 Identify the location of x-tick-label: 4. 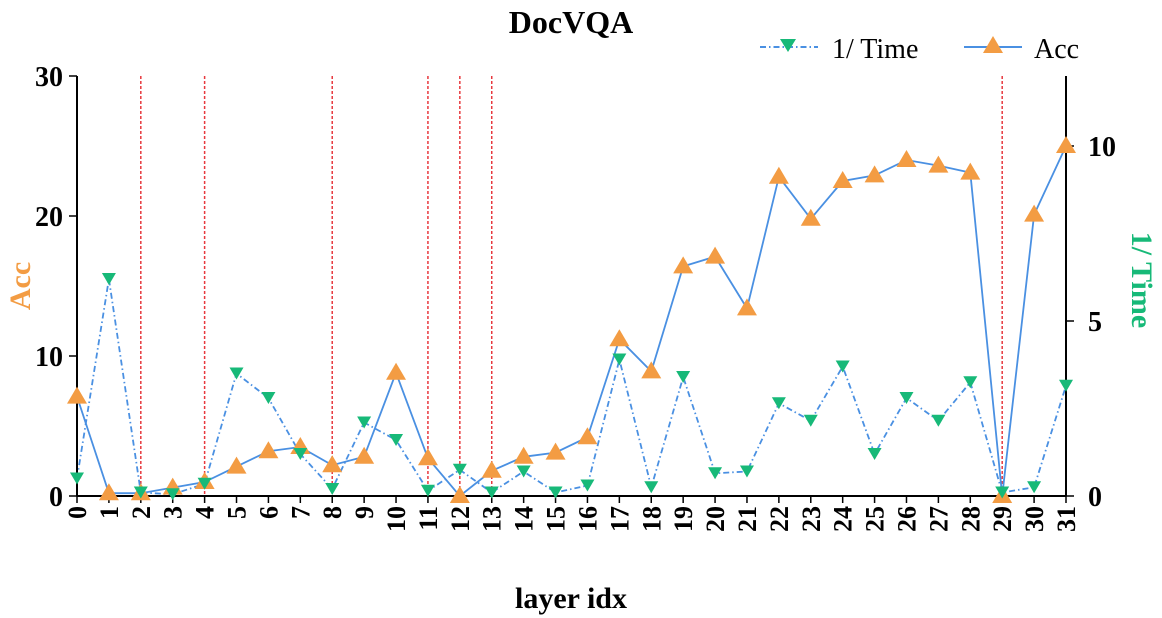
(205, 512).